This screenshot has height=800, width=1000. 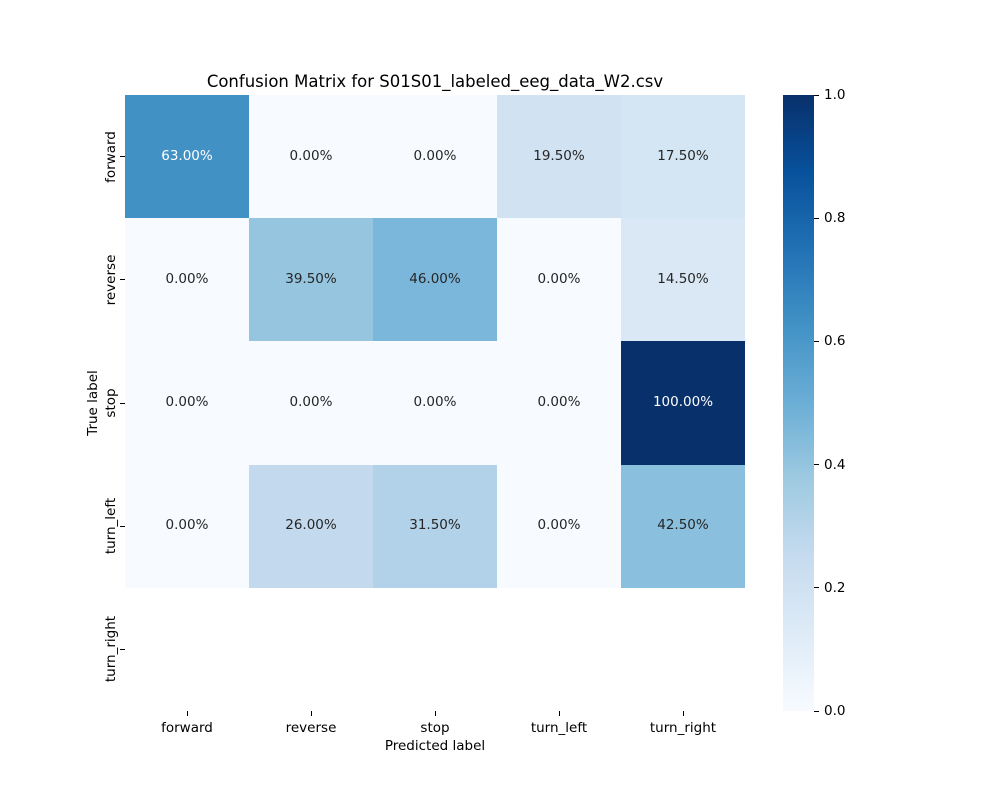 I want to click on cell-value: 39.50%, so click(x=311, y=279).